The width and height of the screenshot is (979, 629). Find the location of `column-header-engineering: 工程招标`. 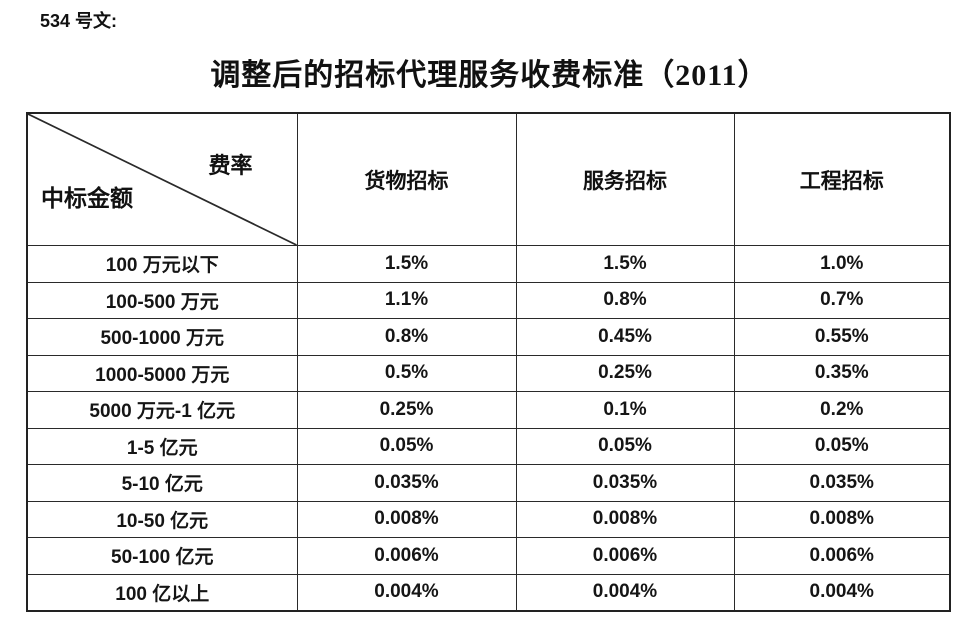

column-header-engineering: 工程招标 is located at coordinates (842, 179).